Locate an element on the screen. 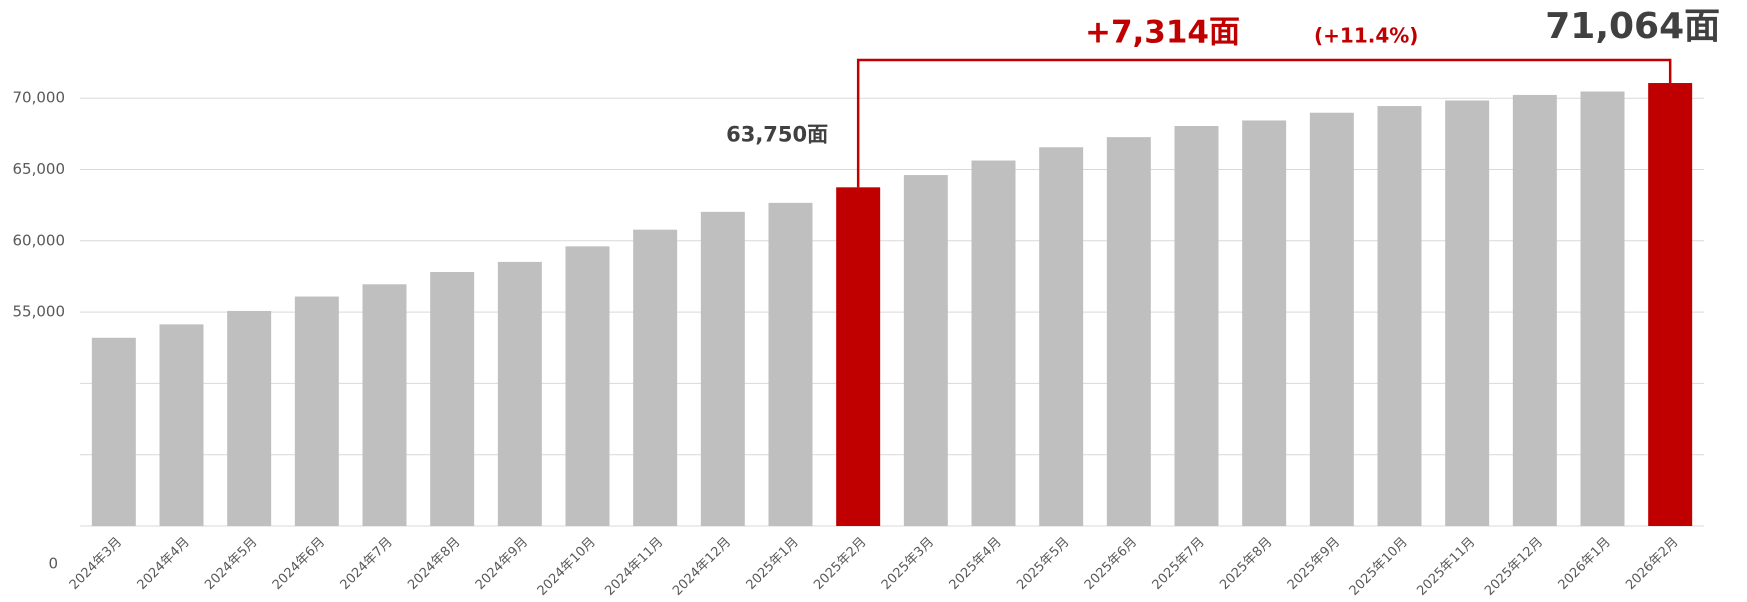 The height and width of the screenshot is (602, 1747). data-label: 63,750面 is located at coordinates (777, 134).